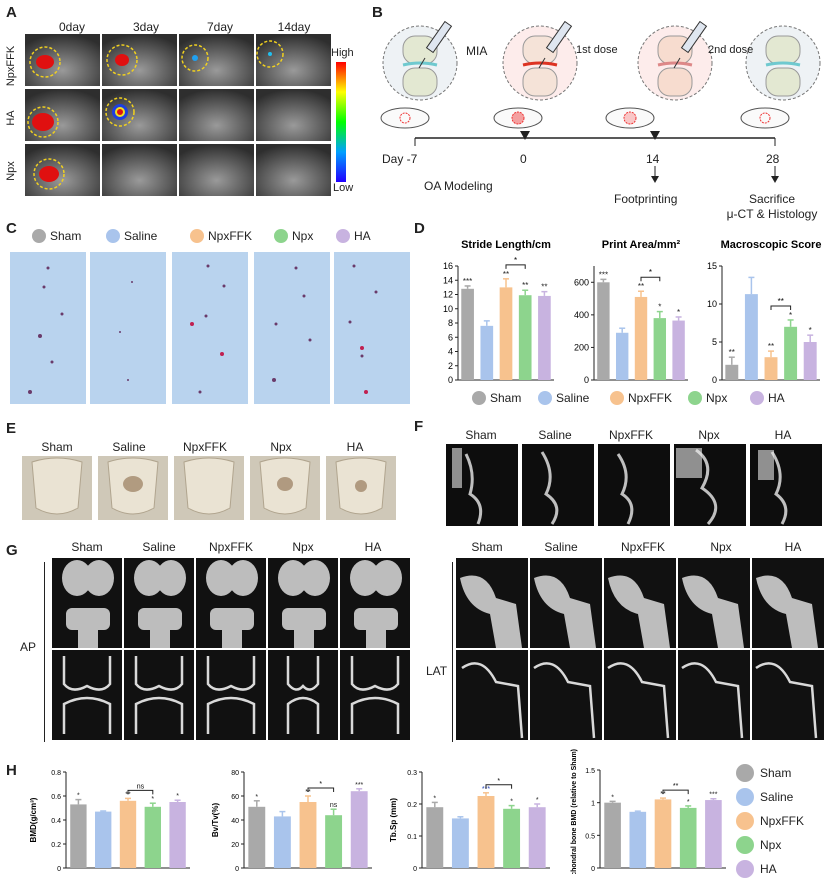  What do you see at coordinates (709, 435) in the screenshot?
I see `f-label-npx: Npx` at bounding box center [709, 435].